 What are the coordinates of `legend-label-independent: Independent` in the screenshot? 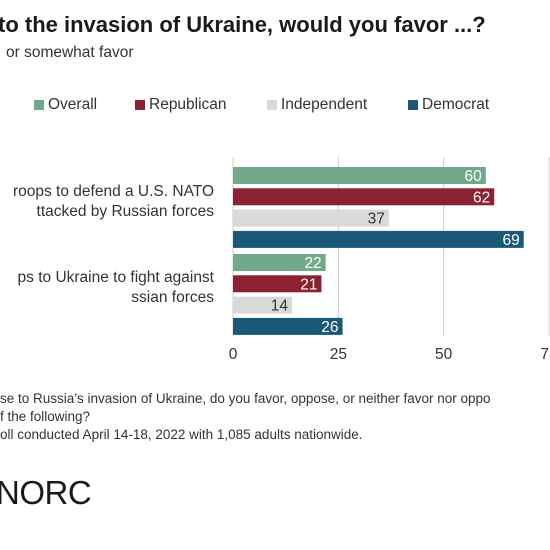 It's located at (324, 104).